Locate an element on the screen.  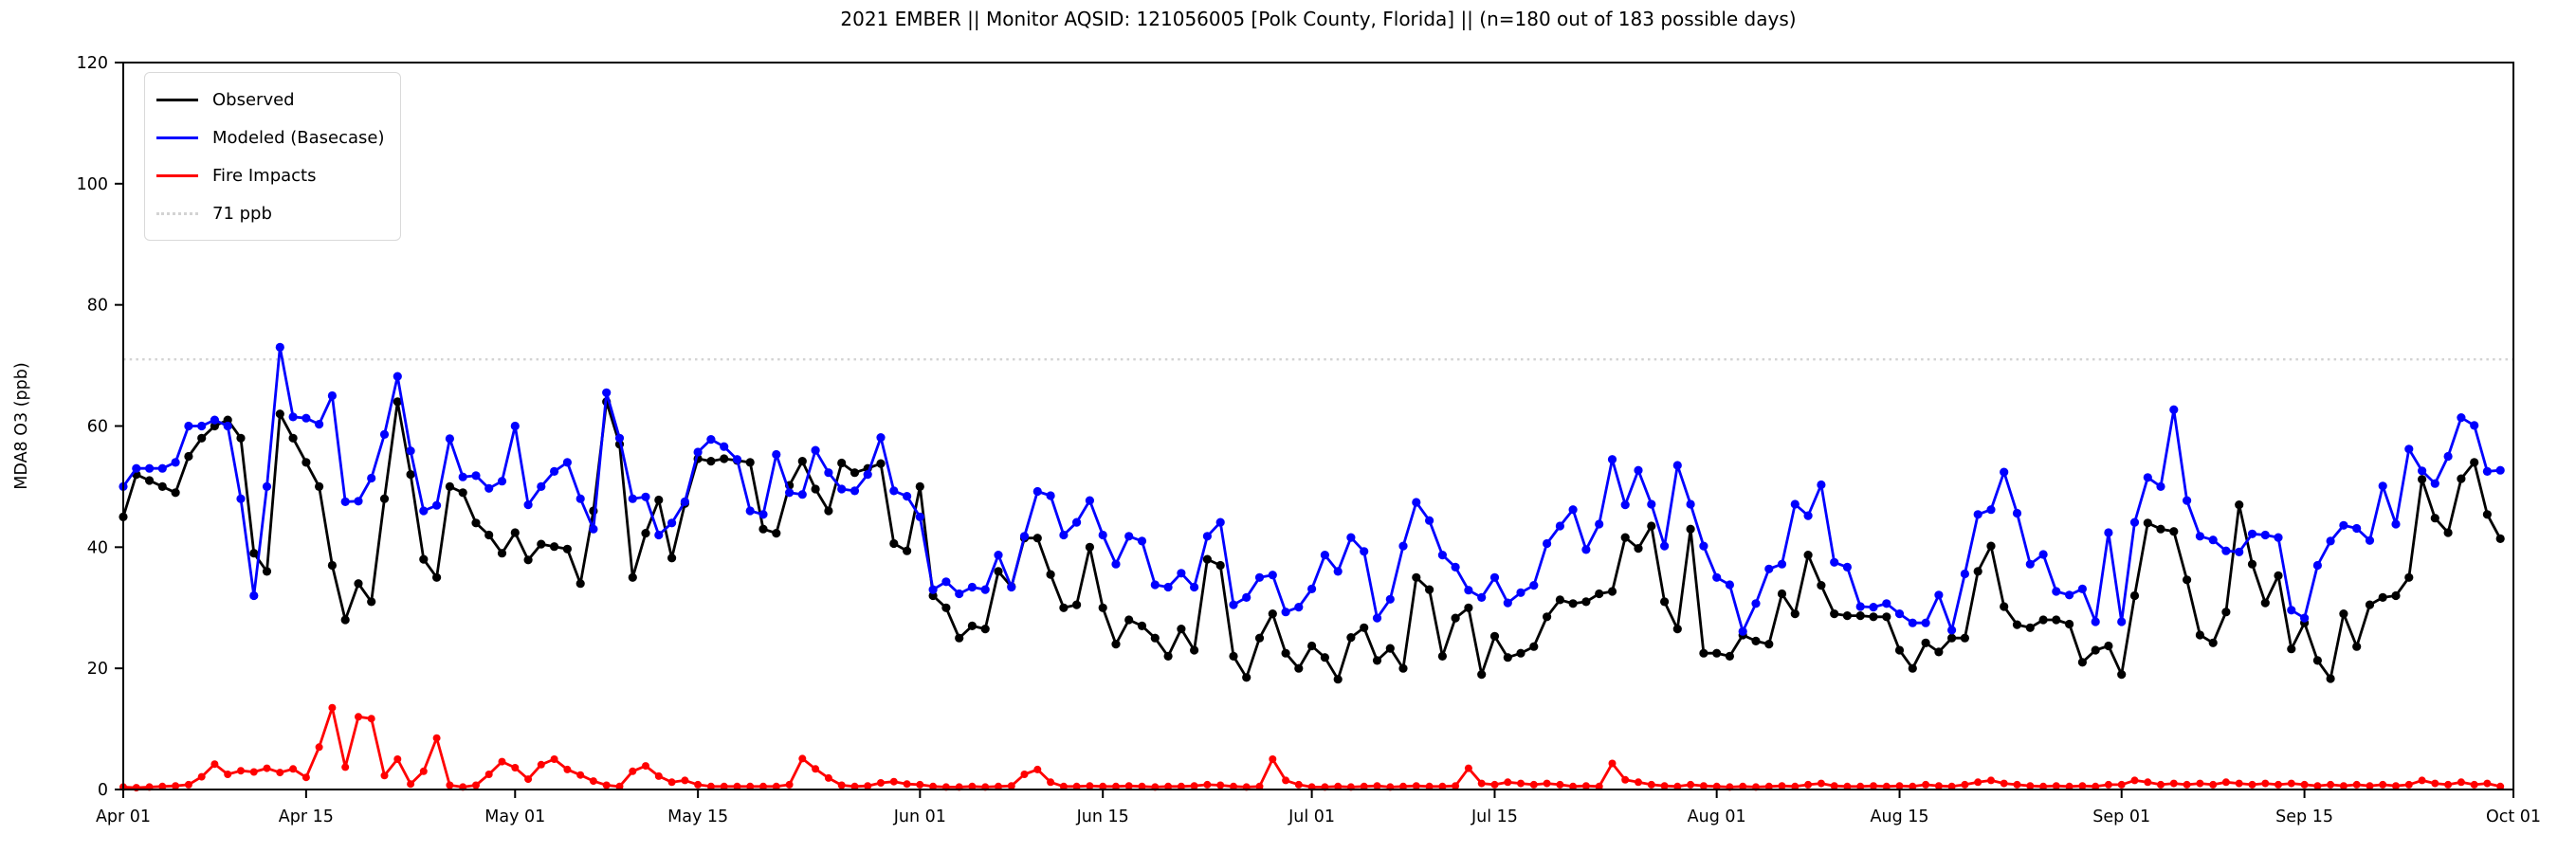
fire-impacts-line is located at coordinates (1311, 747).